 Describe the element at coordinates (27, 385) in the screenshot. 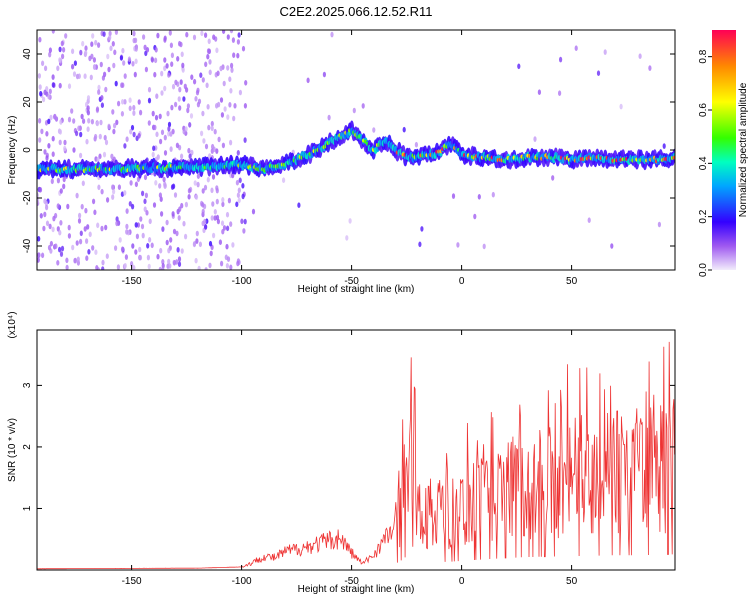

I see `y-tick-label: 3` at that location.